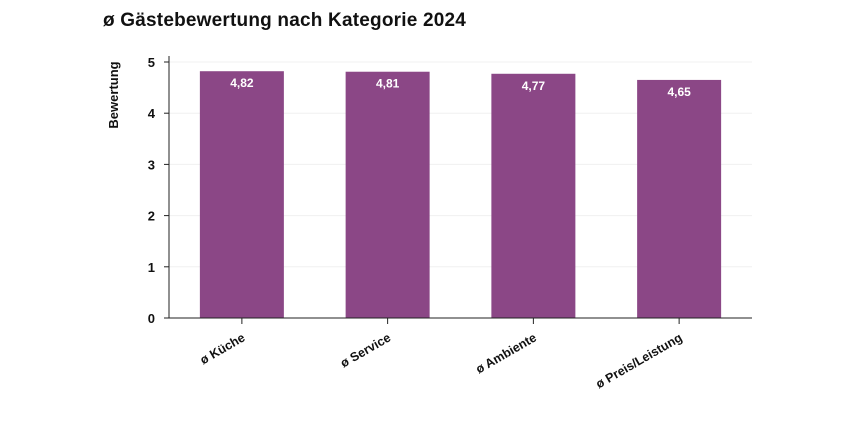 The width and height of the screenshot is (861, 429). I want to click on y-tick-label: 4, so click(152, 113).